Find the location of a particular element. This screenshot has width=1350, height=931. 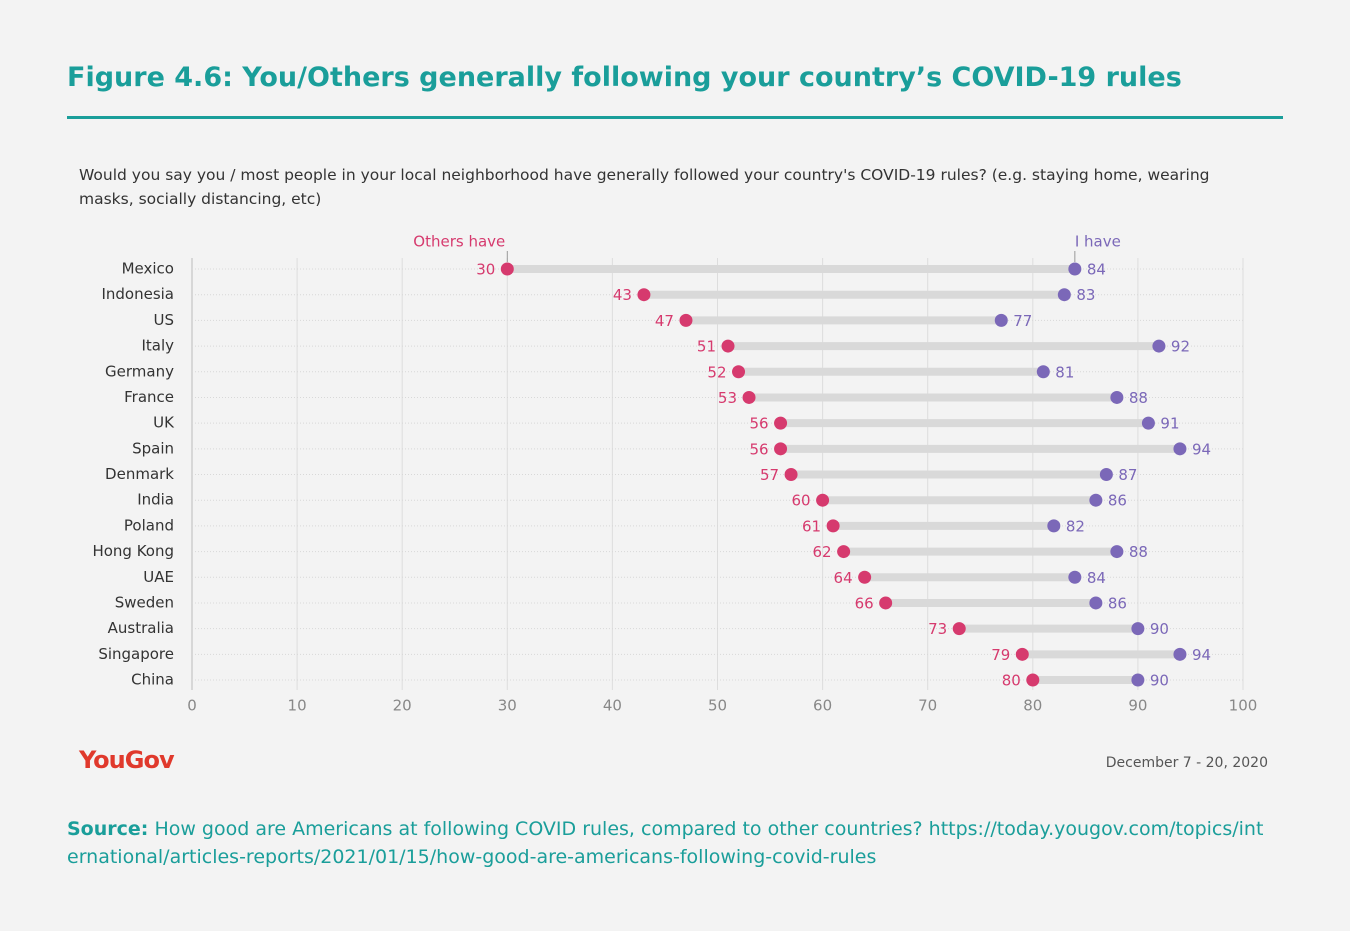

value-label: 51 is located at coordinates (706, 347).